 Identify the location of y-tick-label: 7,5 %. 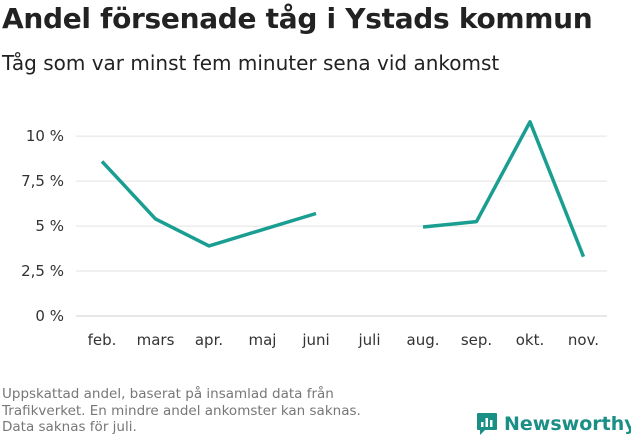
(42, 181).